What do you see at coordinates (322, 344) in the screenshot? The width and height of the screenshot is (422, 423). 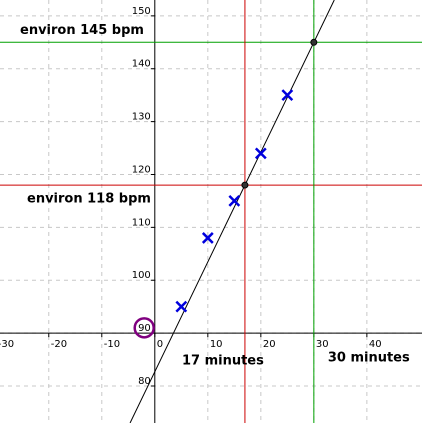 I see `x-tick-label: 30` at bounding box center [322, 344].